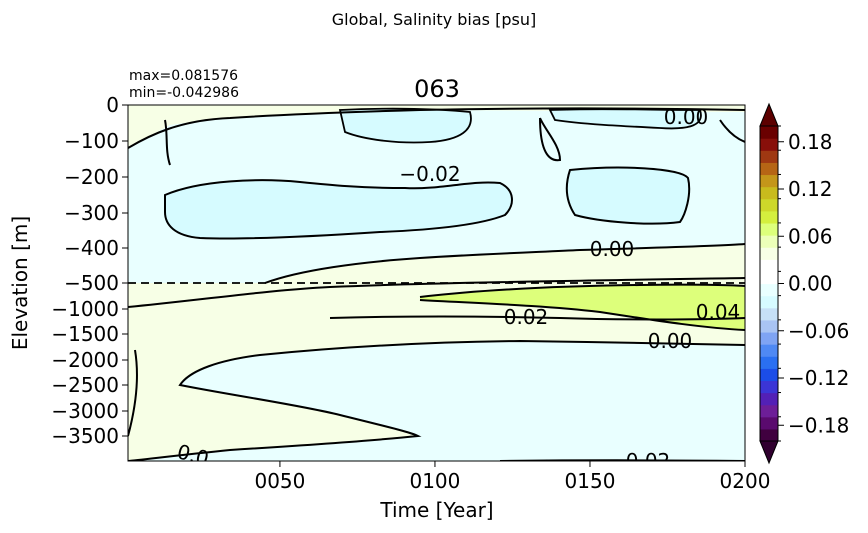  What do you see at coordinates (20, 283) in the screenshot?
I see `y-axis-label: Elevation [m]` at bounding box center [20, 283].